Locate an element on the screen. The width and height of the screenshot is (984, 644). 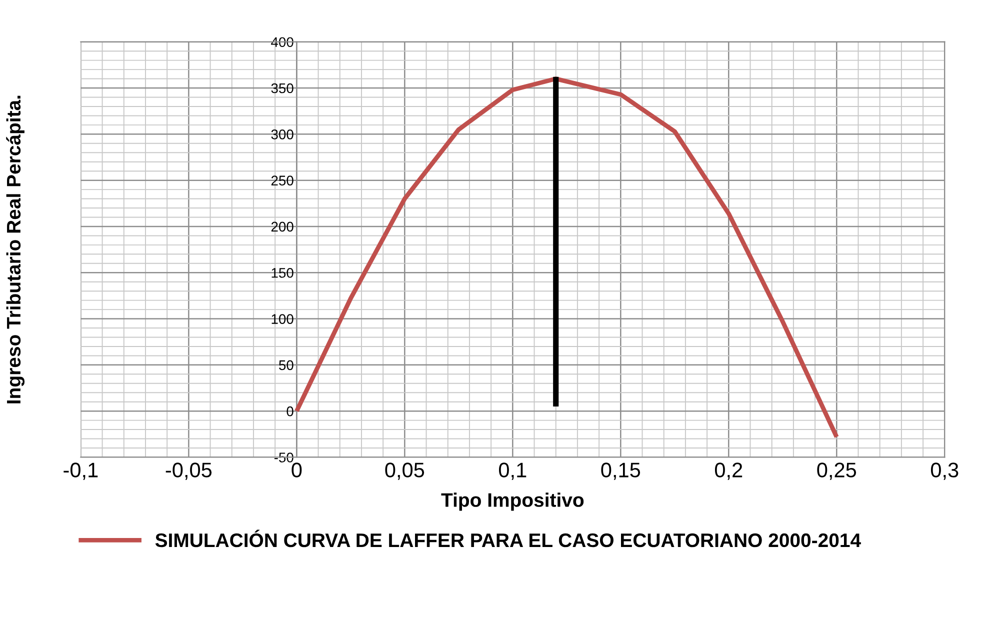
y-tick-label: 300 is located at coordinates (282, 135).